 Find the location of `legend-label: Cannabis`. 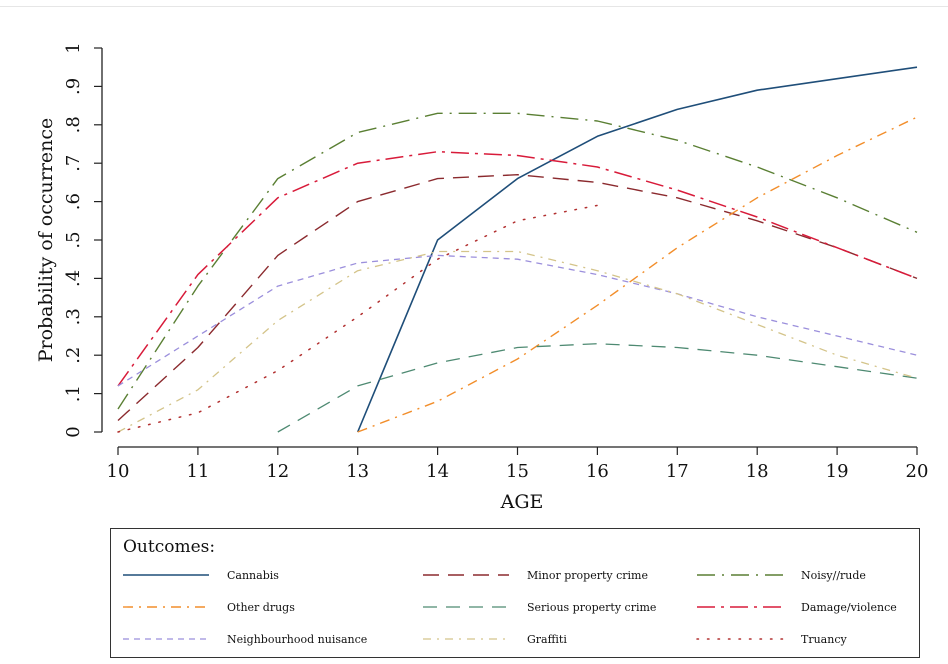

legend-label: Cannabis is located at coordinates (253, 575).